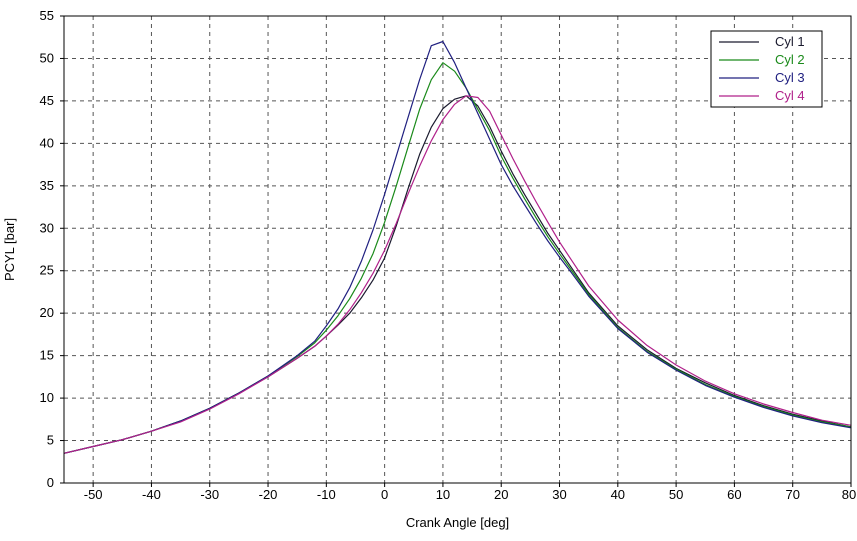 This screenshot has height=541, width=857. I want to click on legend-label: Cyl 3, so click(790, 77).